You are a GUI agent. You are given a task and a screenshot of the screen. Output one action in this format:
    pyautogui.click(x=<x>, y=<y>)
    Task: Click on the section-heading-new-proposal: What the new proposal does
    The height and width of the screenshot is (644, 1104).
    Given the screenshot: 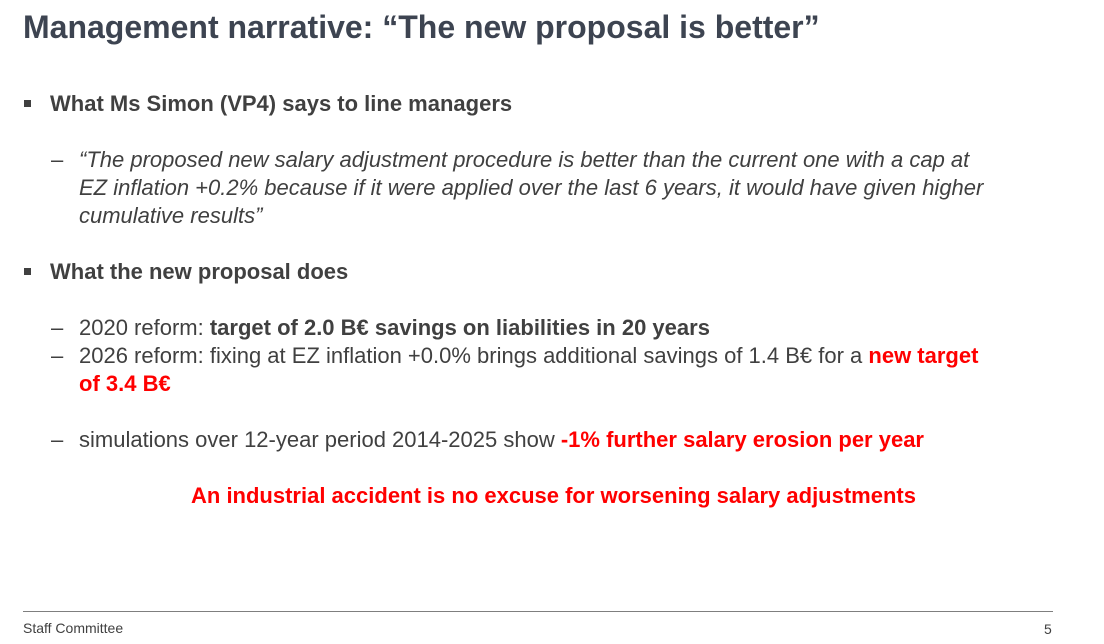 What is the action you would take?
    pyautogui.click(x=199, y=271)
    